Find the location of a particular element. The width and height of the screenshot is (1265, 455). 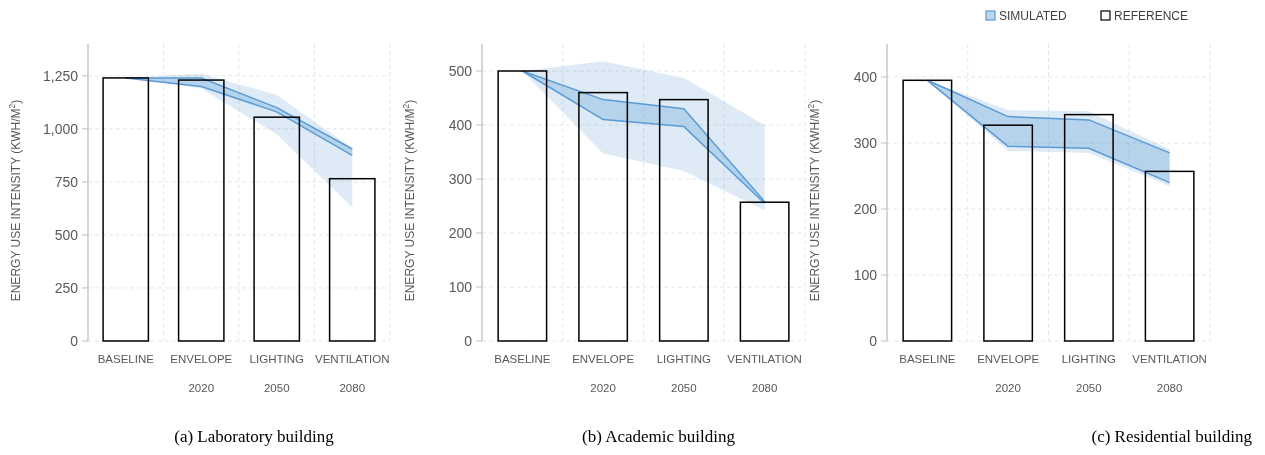

y-tick-label: 250 is located at coordinates (66, 287).